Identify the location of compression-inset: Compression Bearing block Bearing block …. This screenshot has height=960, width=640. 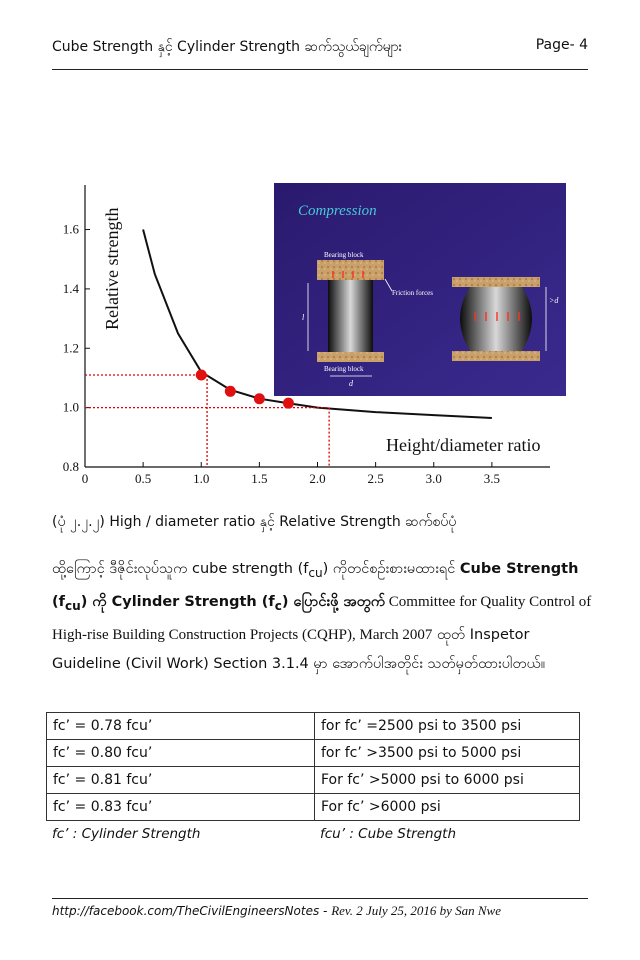
(420, 289).